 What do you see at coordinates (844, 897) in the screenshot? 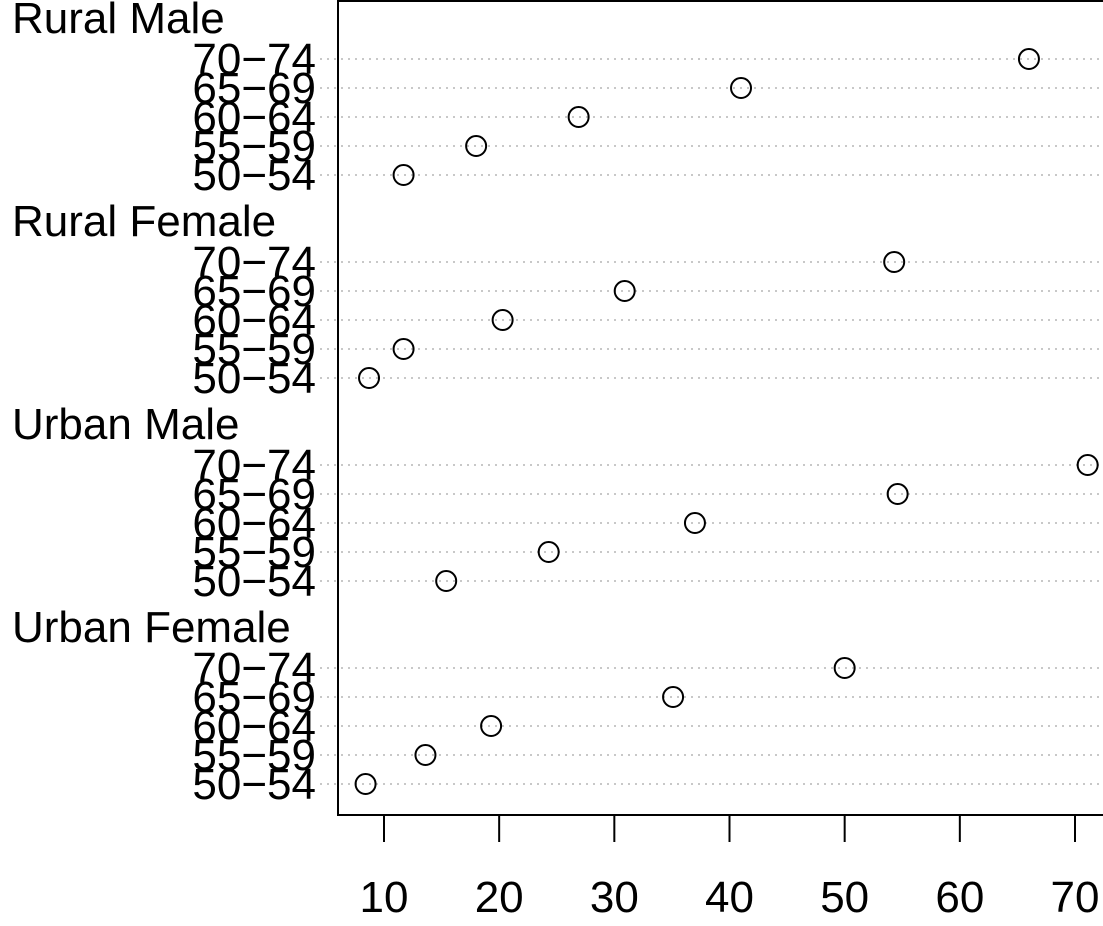
I see `x-tick-label: 50` at bounding box center [844, 897].